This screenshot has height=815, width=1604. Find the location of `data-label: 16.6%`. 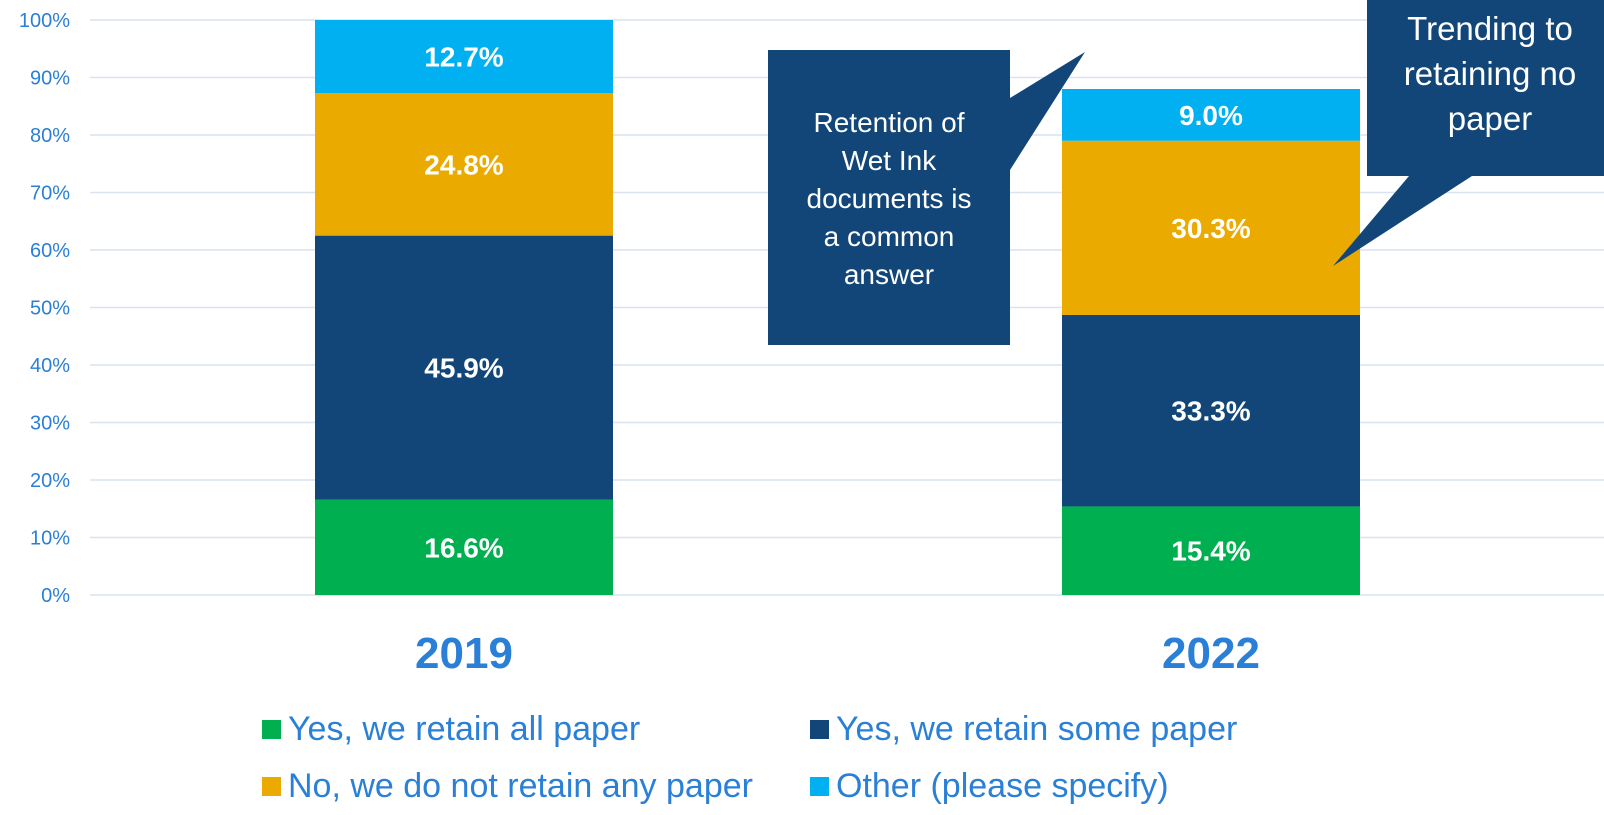

data-label: 16.6% is located at coordinates (463, 547).